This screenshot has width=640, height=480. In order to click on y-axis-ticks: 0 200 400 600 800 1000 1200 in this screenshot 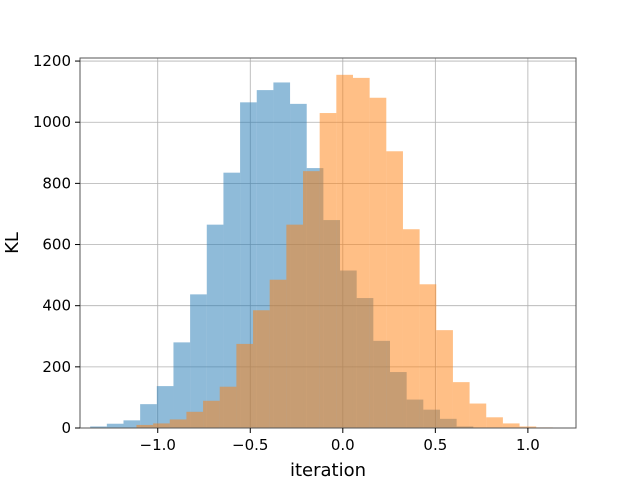, I will do `click(56, 244)`.